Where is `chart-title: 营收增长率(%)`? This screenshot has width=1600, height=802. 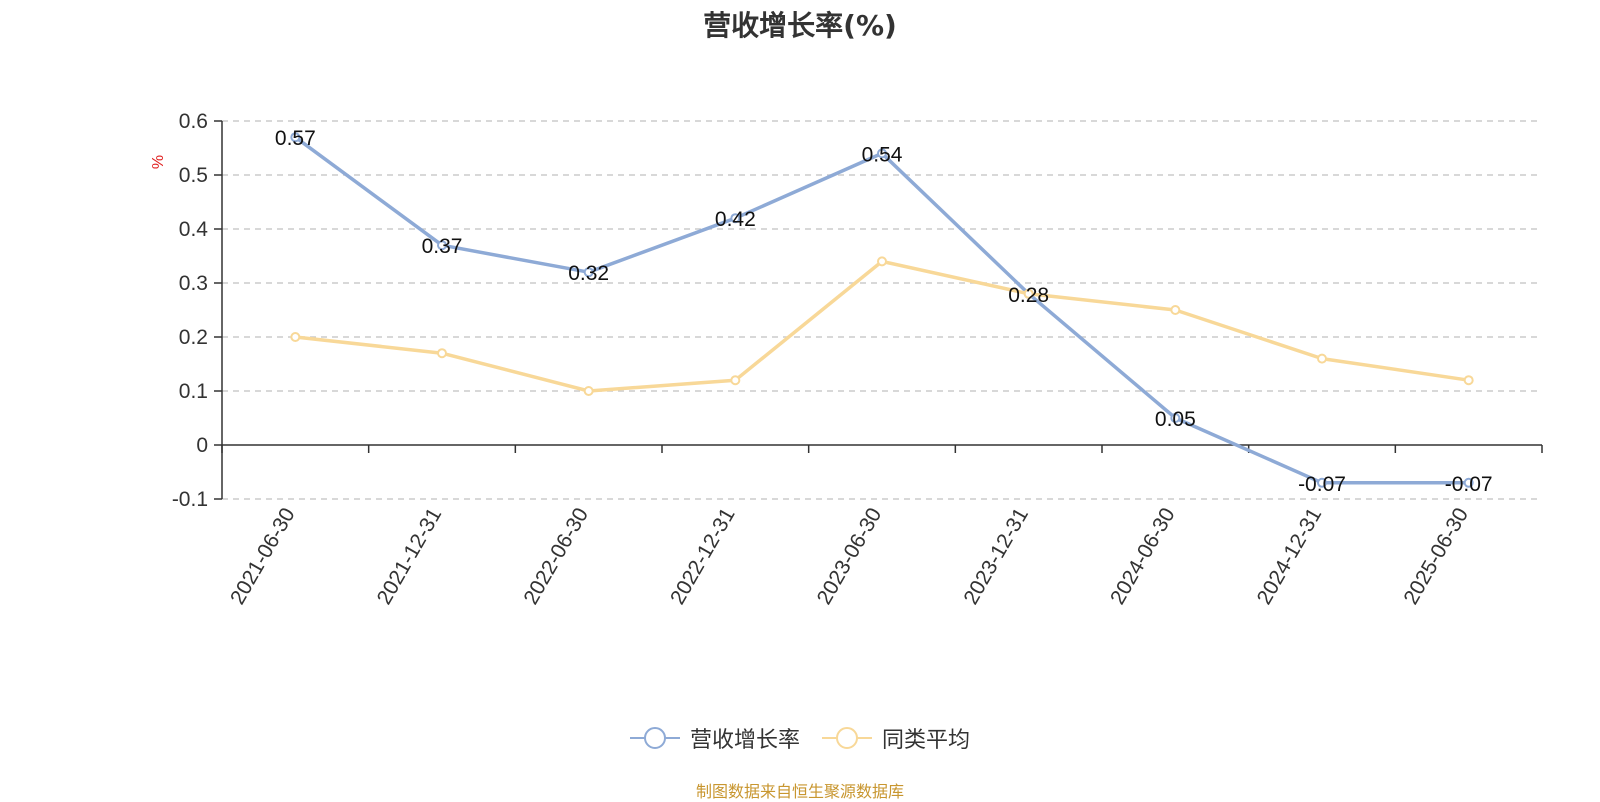 chart-title: 营收增长率(%) is located at coordinates (800, 25).